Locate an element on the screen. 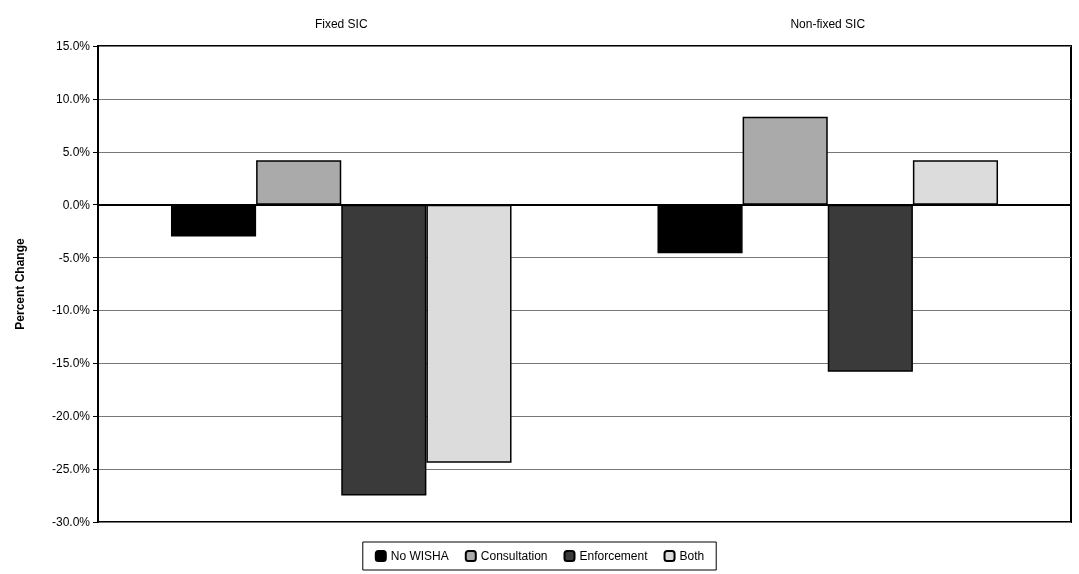  y-tick-label: 10.0% is located at coordinates (73, 98).